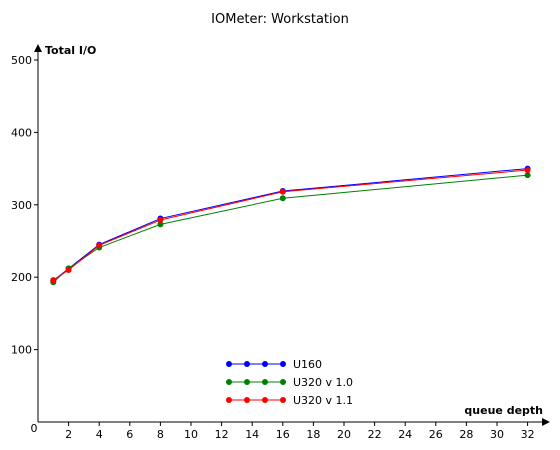  I want to click on x-tick-label: 30, so click(497, 434).